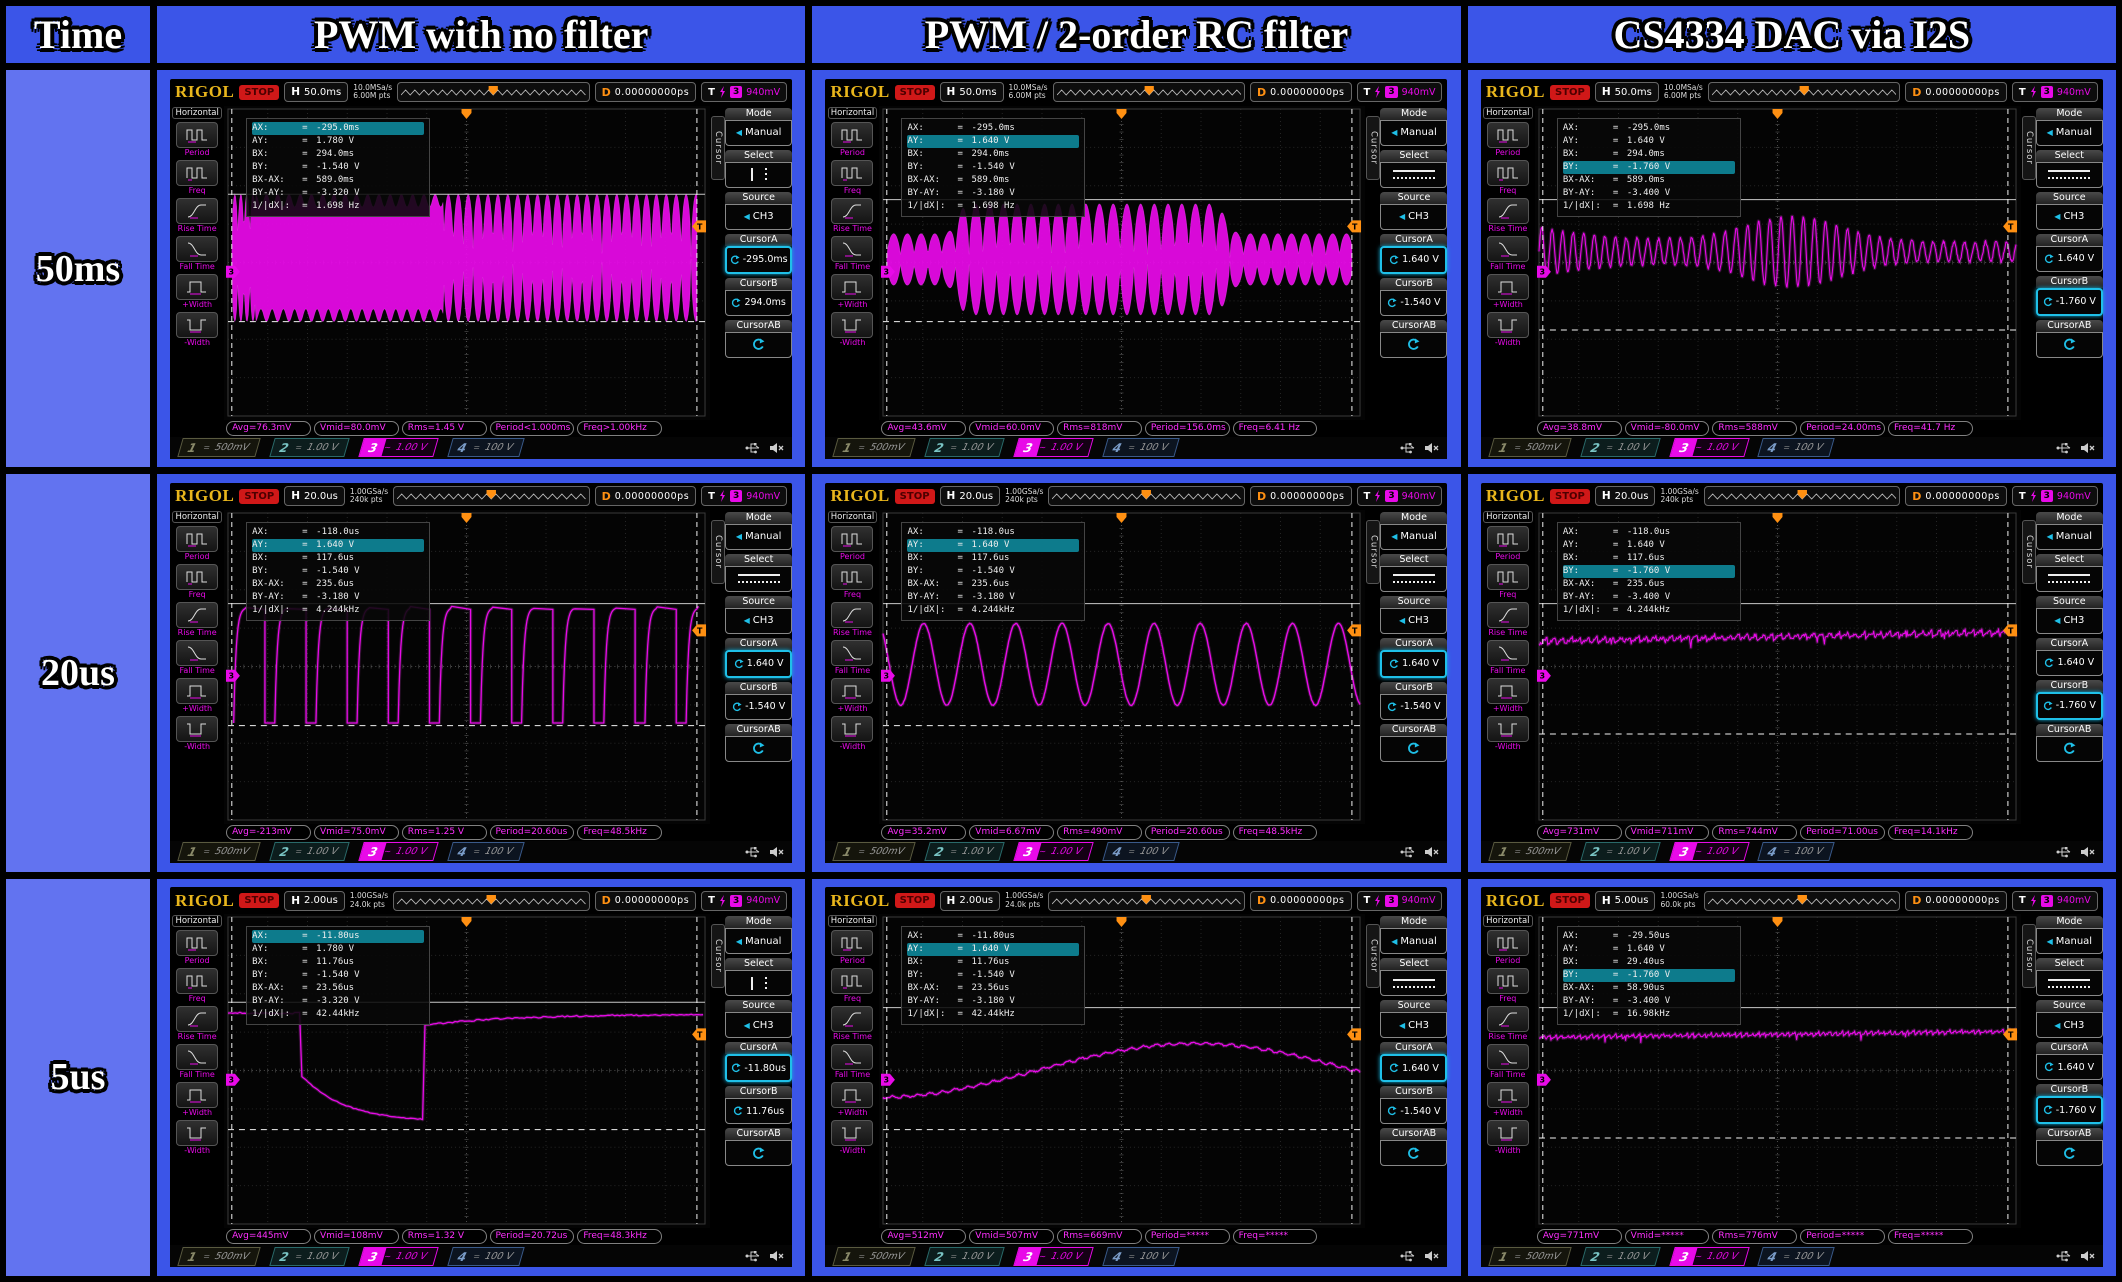 The width and height of the screenshot is (2122, 1282). What do you see at coordinates (1626, 92) in the screenshot?
I see `timebase-box: H 50.0ms` at bounding box center [1626, 92].